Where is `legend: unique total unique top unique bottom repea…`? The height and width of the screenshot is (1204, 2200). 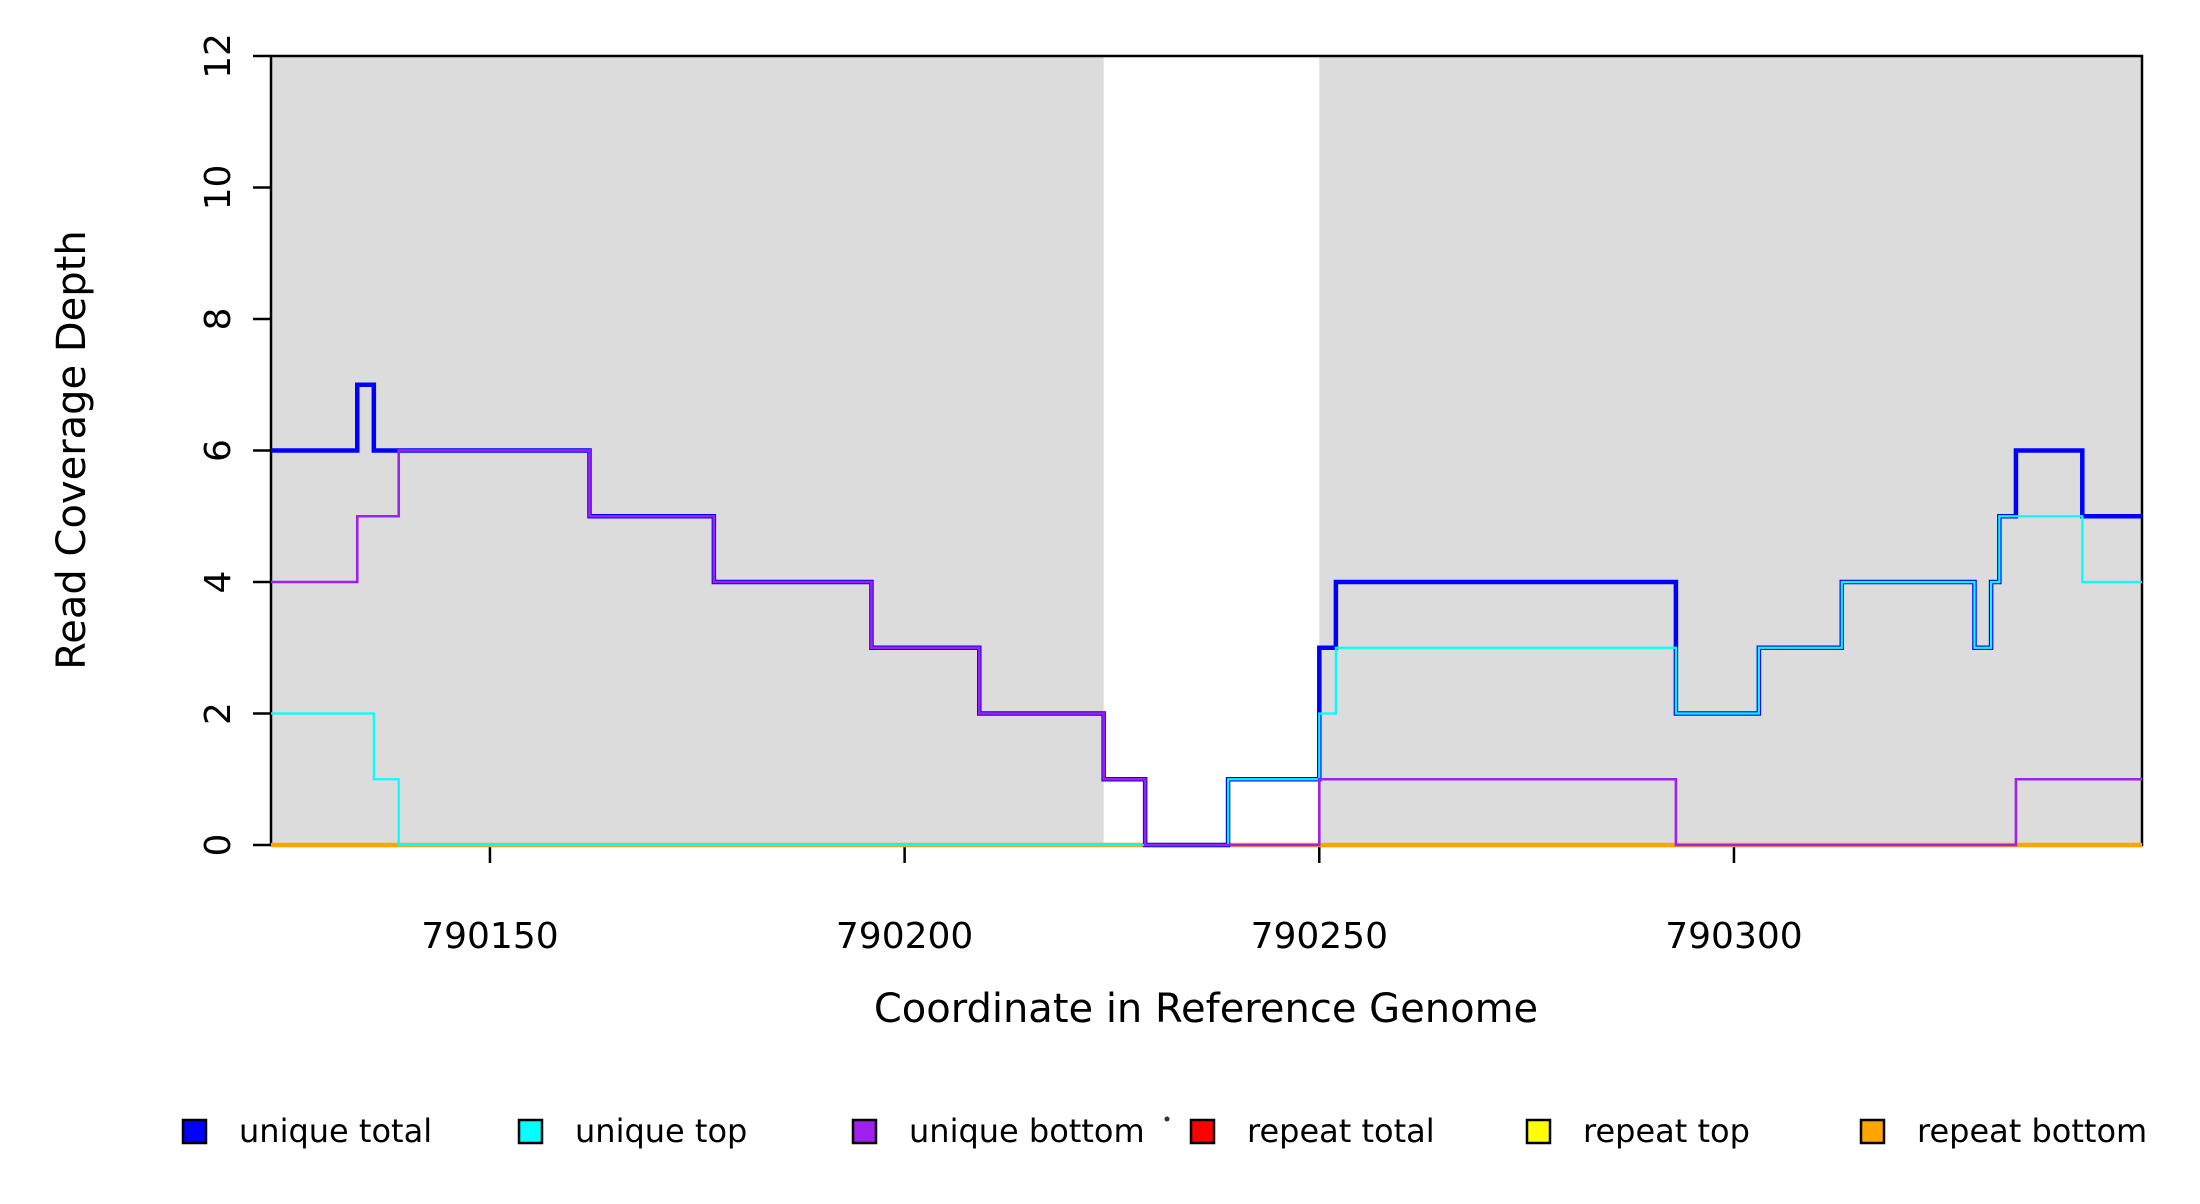
legend: unique total unique top unique bottom repea… is located at coordinates (1164, 1131).